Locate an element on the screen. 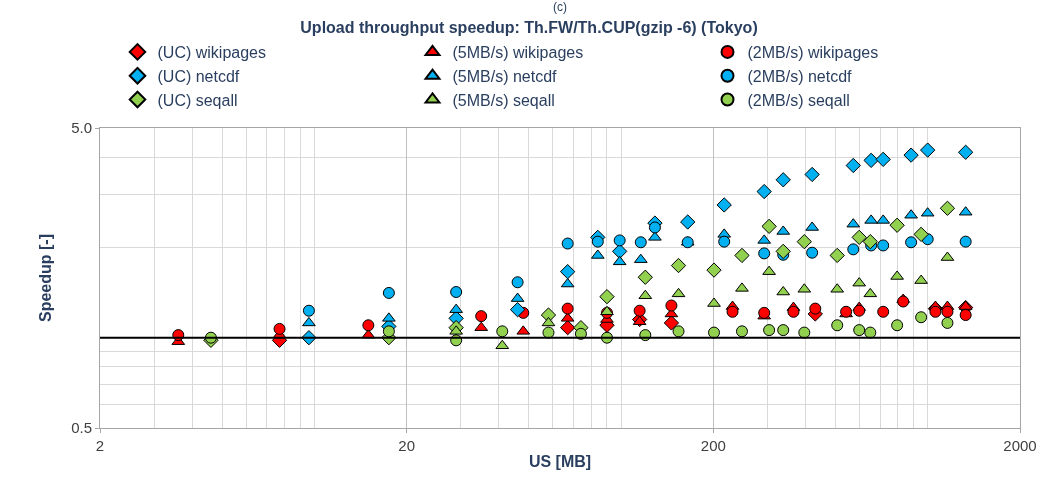 The height and width of the screenshot is (486, 1058). y-tick-label: 5.0 is located at coordinates (81, 128).